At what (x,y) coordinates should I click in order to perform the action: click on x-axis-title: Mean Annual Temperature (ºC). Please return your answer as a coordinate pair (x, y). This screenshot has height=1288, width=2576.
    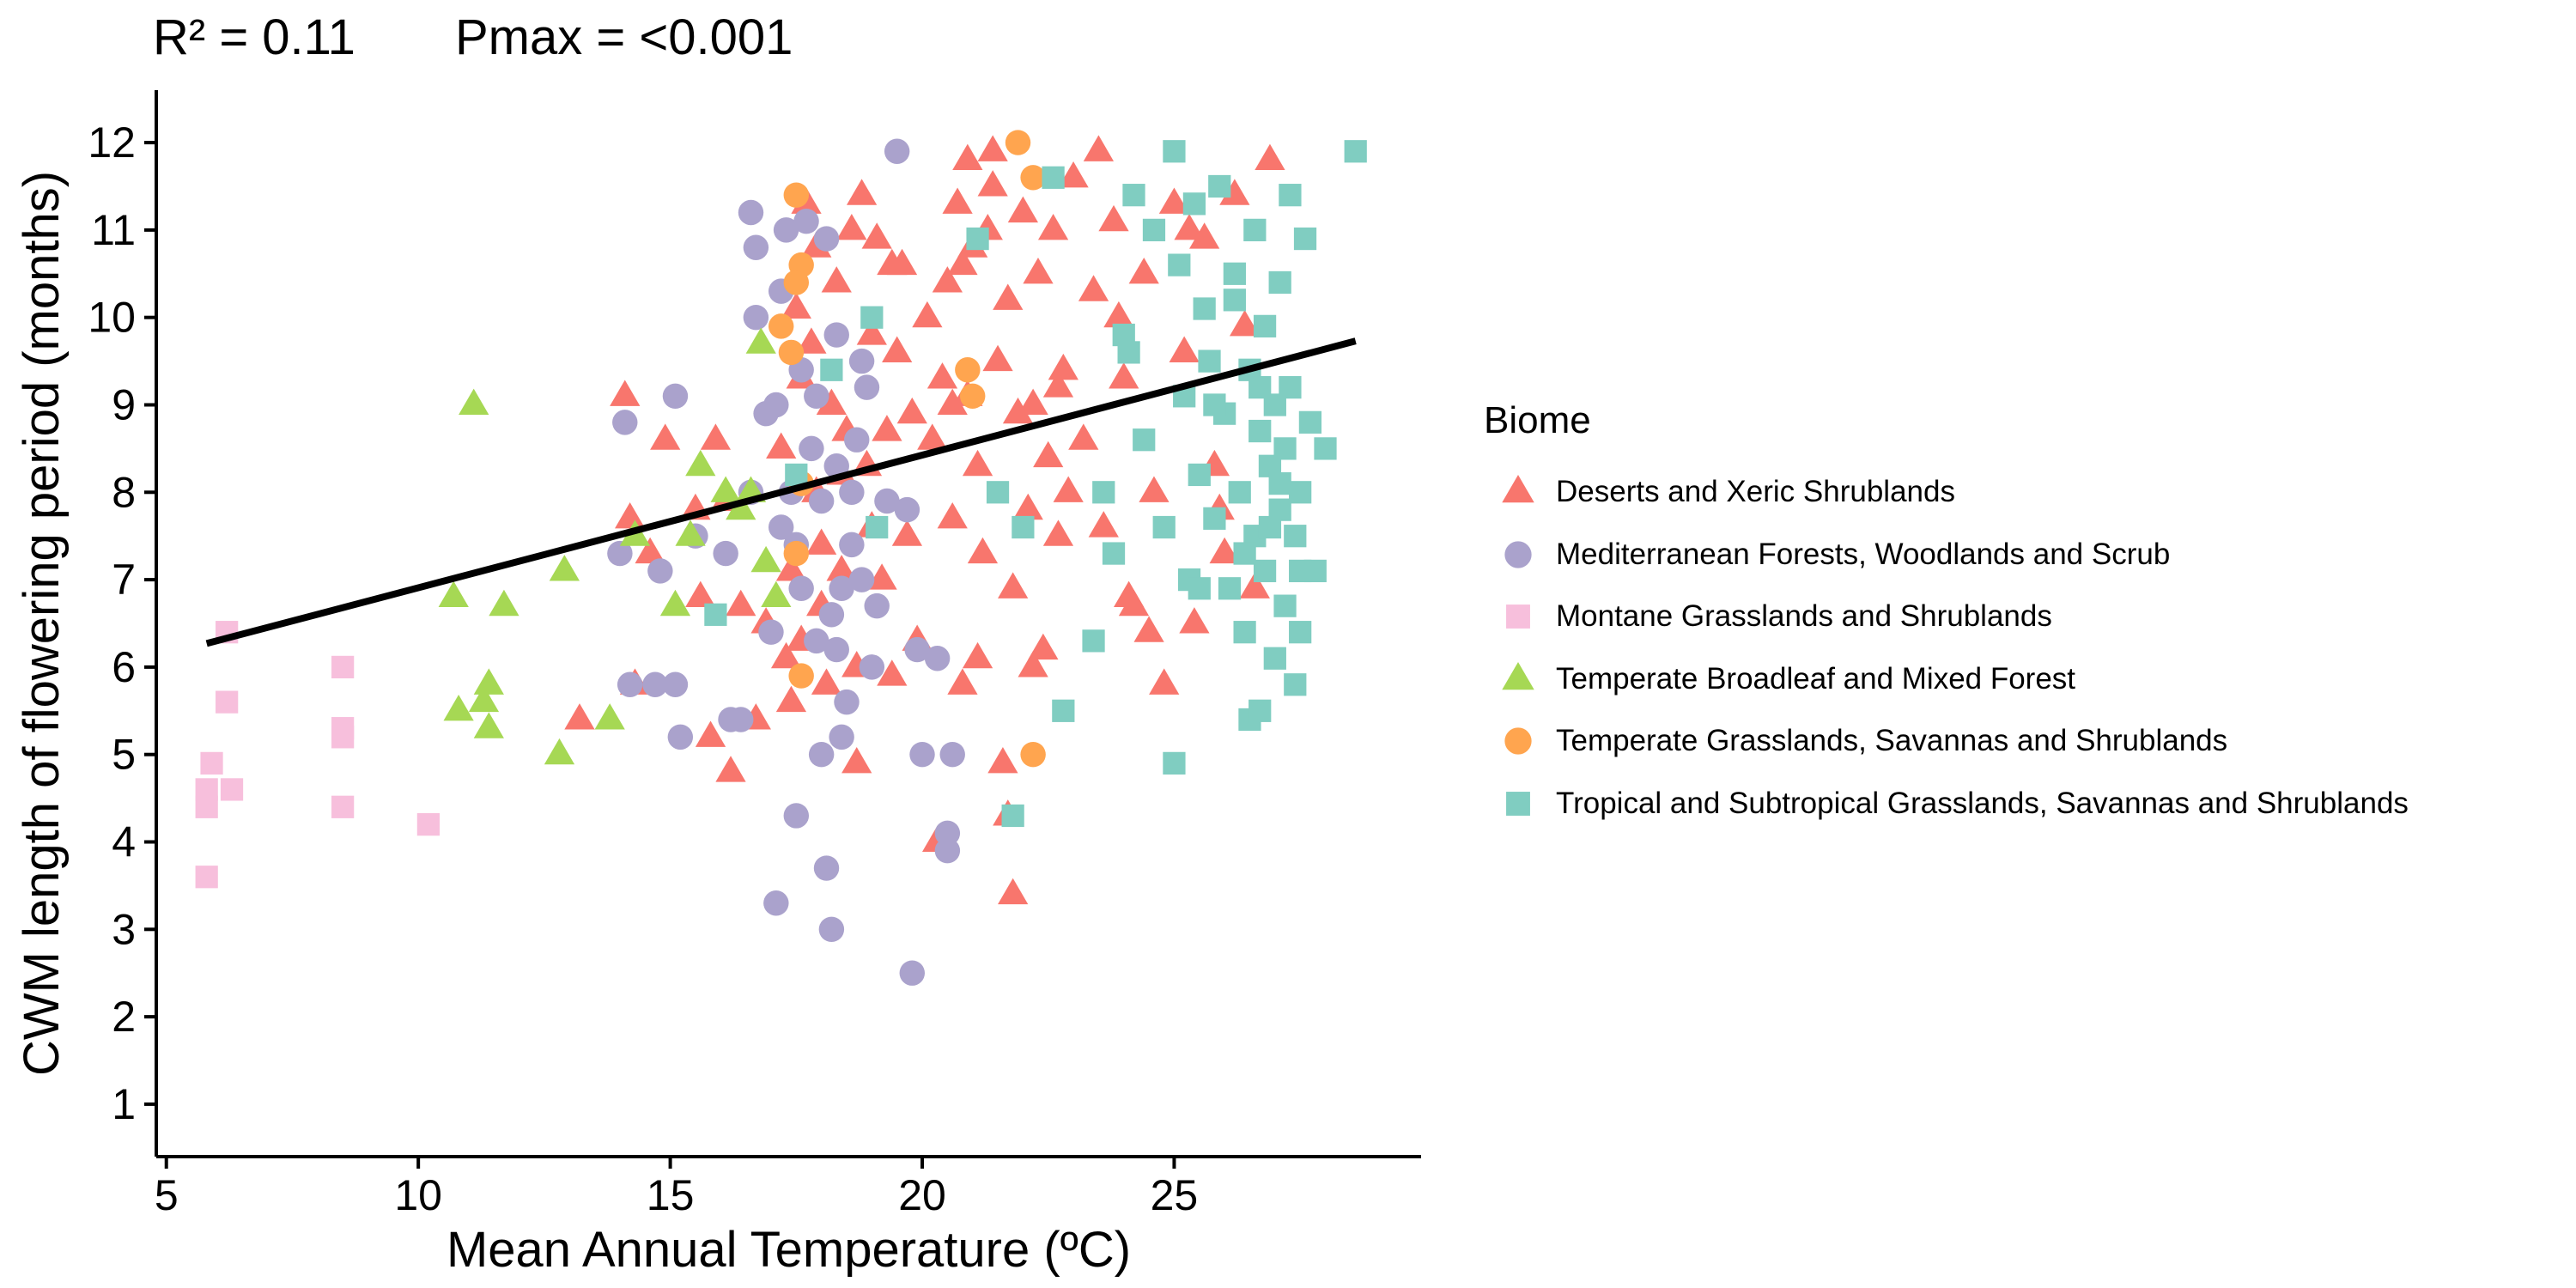
    Looking at the image, I should click on (789, 1250).